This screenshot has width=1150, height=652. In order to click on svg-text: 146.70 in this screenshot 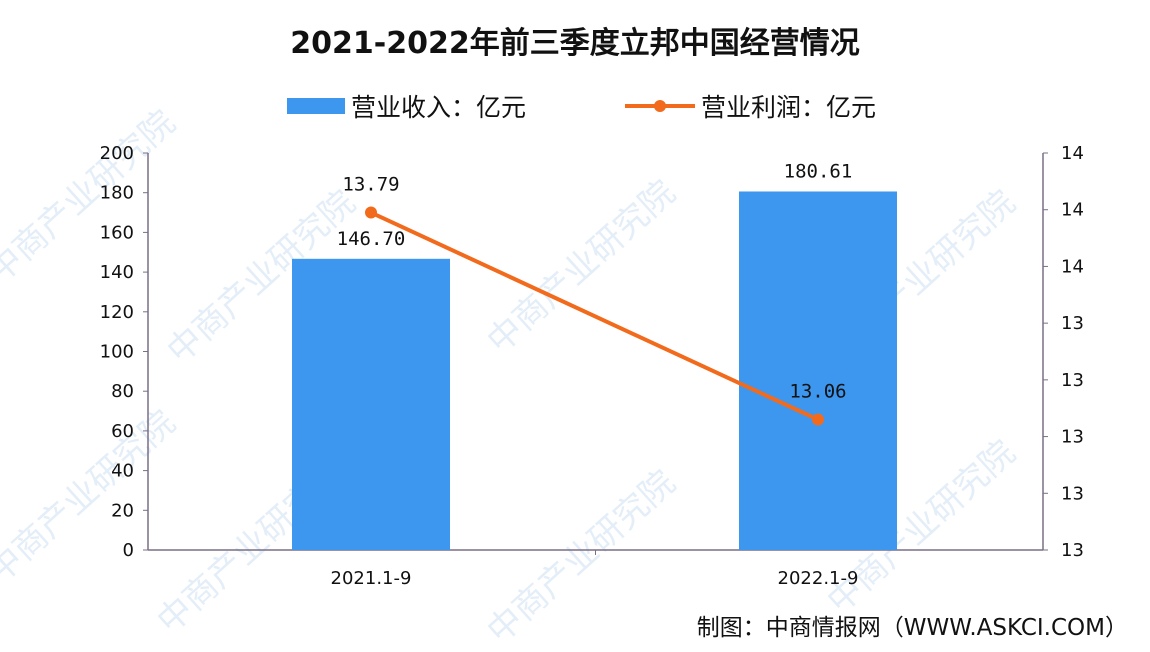, I will do `click(371, 239)`.